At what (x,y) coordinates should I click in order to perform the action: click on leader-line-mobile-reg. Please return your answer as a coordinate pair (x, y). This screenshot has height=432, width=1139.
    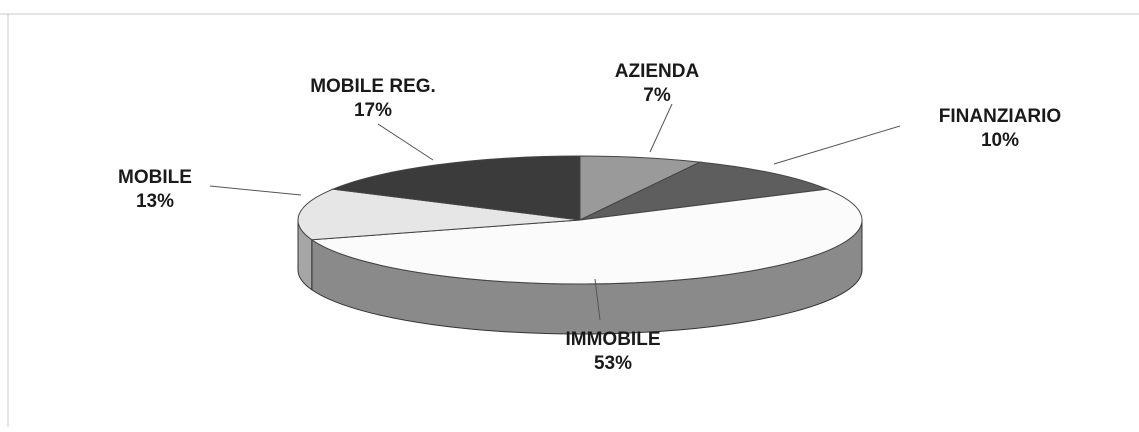
    Looking at the image, I should click on (405, 142).